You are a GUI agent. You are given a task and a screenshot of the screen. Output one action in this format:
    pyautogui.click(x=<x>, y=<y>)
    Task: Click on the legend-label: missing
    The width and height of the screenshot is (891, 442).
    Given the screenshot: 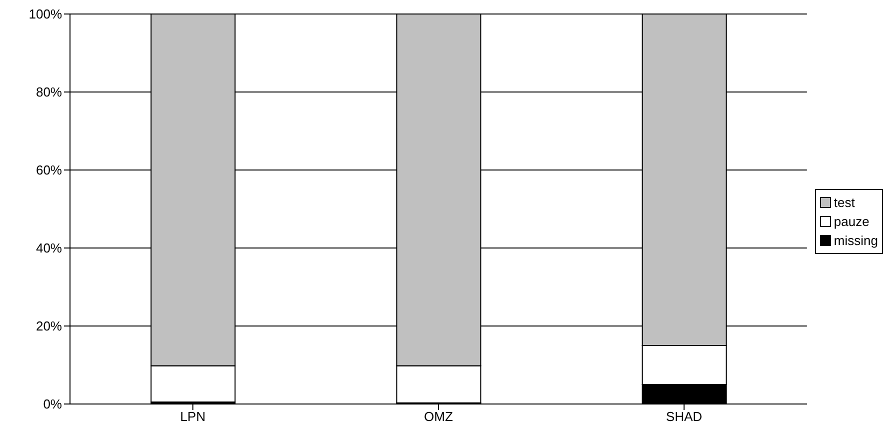 What is the action you would take?
    pyautogui.click(x=856, y=241)
    